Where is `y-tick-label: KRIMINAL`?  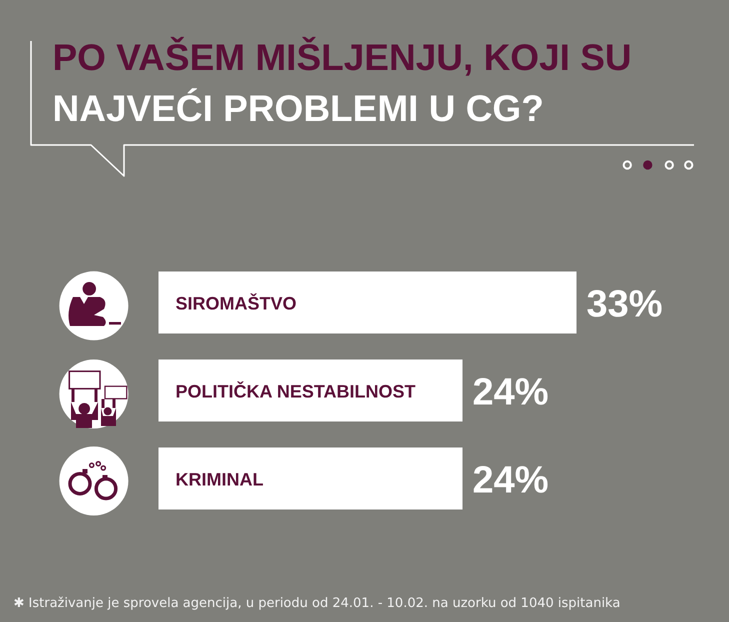 y-tick-label: KRIMINAL is located at coordinates (220, 480).